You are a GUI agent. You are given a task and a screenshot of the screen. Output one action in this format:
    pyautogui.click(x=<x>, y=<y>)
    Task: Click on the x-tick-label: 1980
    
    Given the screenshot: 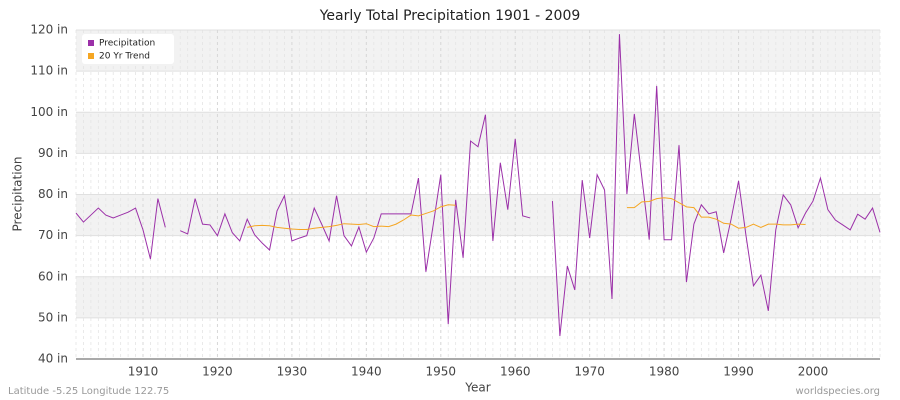 What is the action you would take?
    pyautogui.click(x=664, y=372)
    